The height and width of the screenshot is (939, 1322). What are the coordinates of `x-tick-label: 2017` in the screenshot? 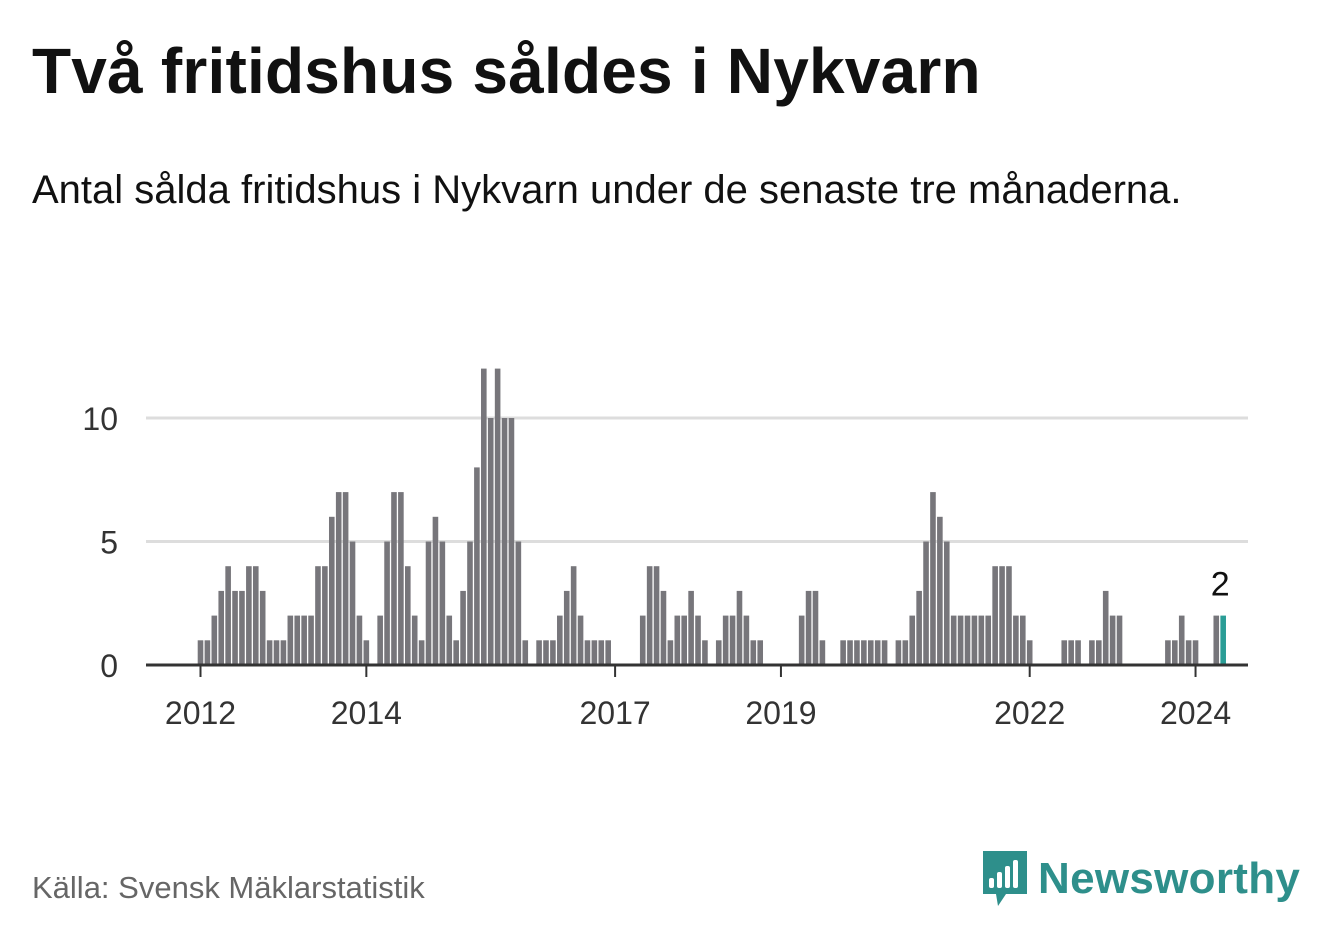 It's located at (615, 713).